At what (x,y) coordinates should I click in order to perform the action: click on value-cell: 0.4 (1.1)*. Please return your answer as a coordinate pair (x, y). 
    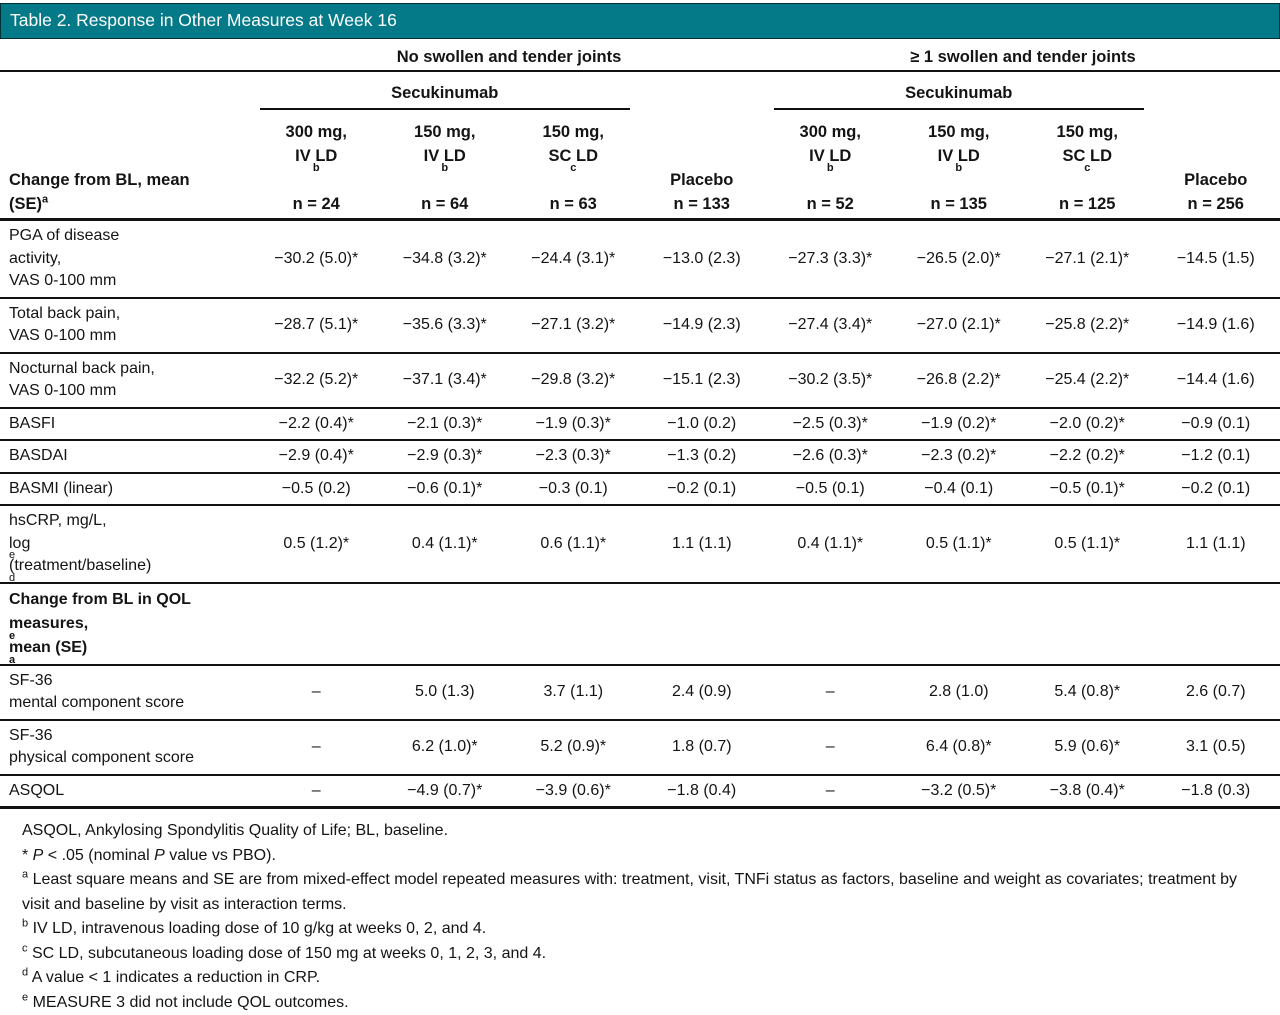
    Looking at the image, I should click on (830, 544).